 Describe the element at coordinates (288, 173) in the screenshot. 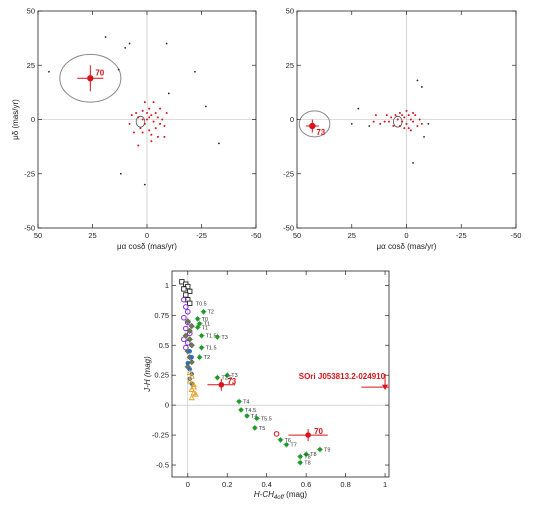

I see `y-tick-label: -25` at that location.